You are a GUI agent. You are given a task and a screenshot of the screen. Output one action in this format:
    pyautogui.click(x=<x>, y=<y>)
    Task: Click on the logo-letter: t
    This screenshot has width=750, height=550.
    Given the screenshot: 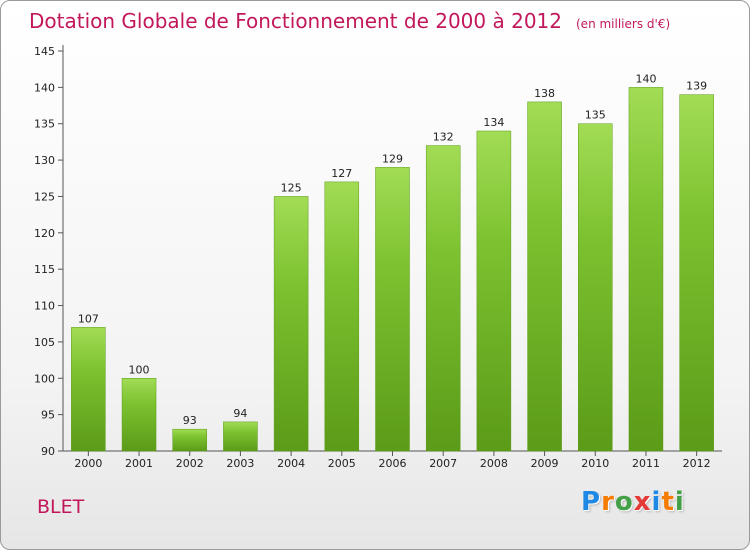 What is the action you would take?
    pyautogui.click(x=668, y=502)
    